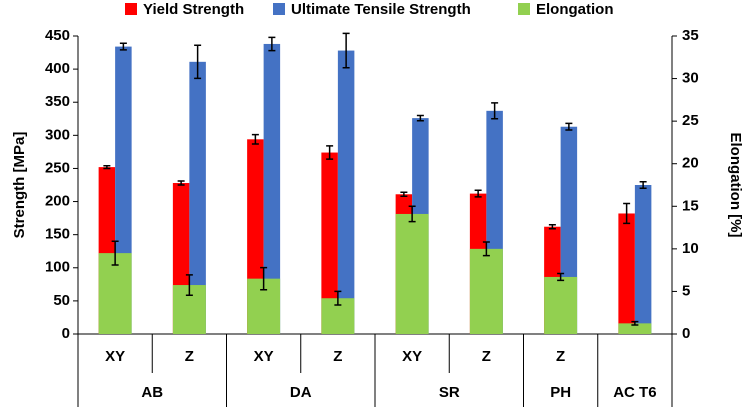 The image size is (749, 407). What do you see at coordinates (57, 68) in the screenshot?
I see `y-tick-label: 400` at bounding box center [57, 68].